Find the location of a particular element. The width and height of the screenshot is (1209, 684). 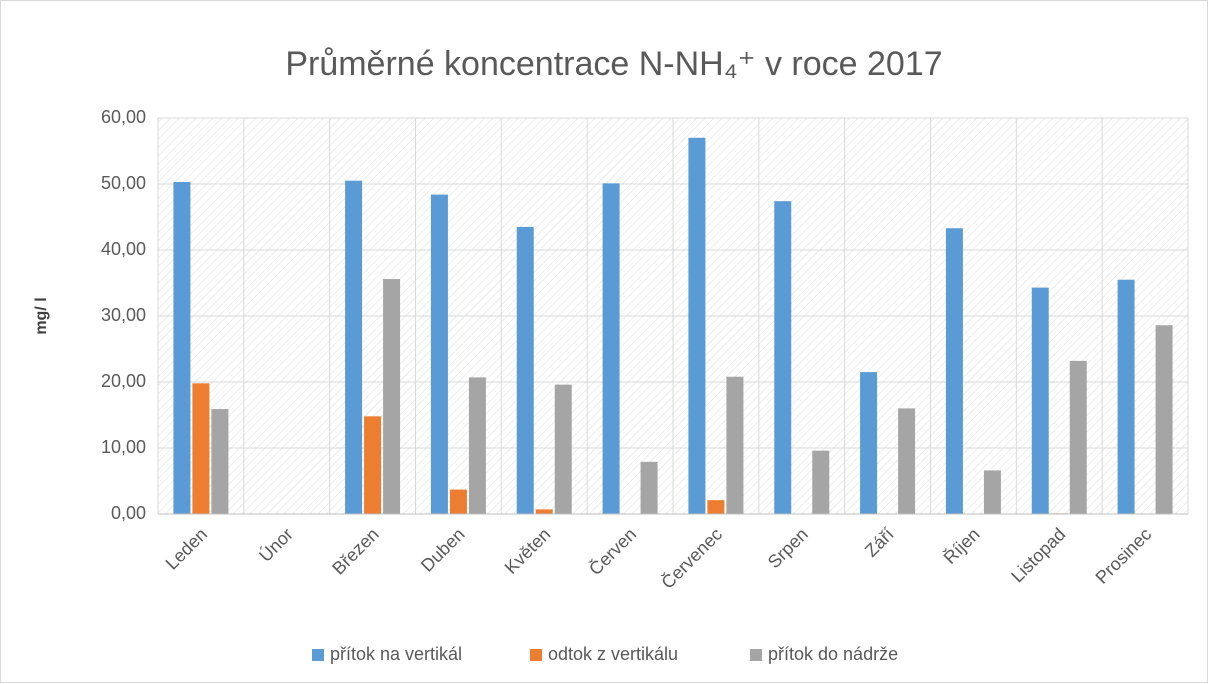

legend-label: přítok na vertikál is located at coordinates (396, 654).